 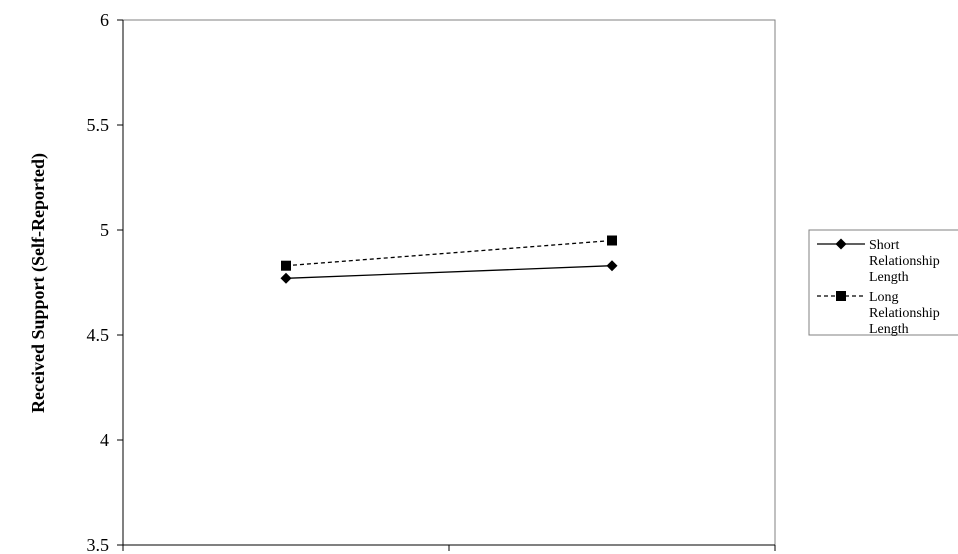 I want to click on series-layer, so click(x=449, y=259).